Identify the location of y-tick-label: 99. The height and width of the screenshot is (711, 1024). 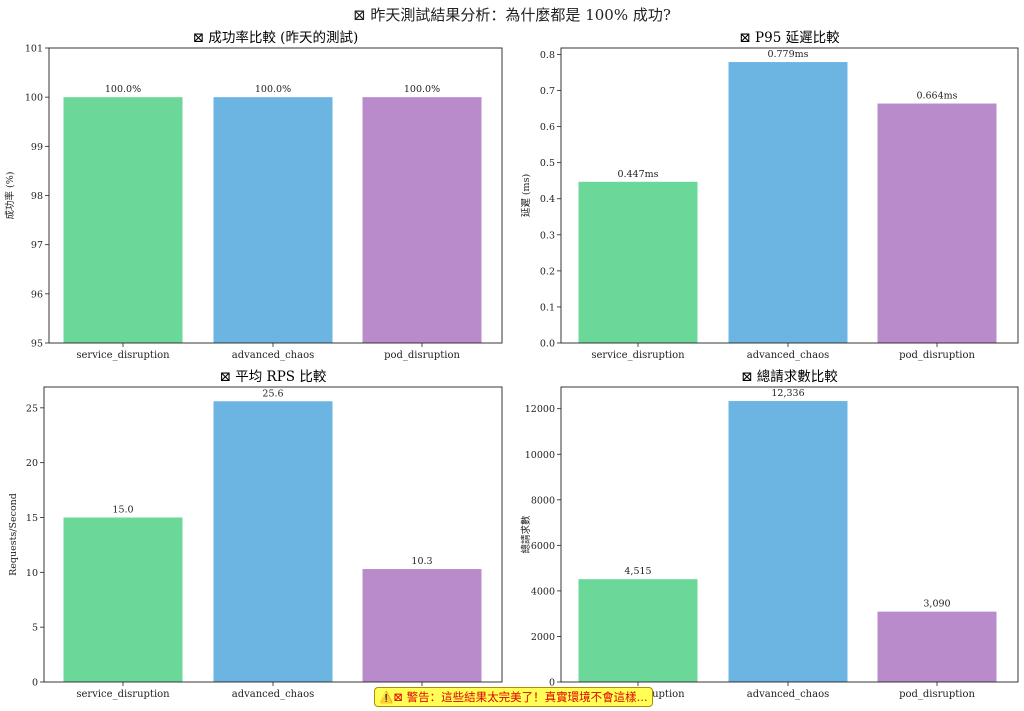
(37, 147).